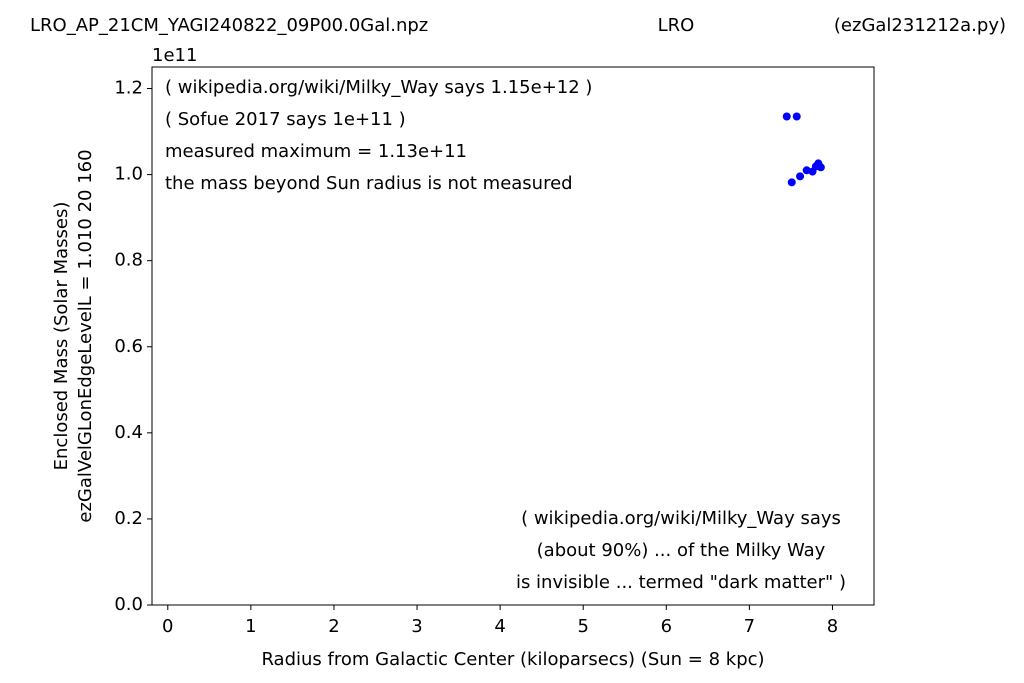 The height and width of the screenshot is (683, 1024). I want to click on y-tick-label: 0.8, so click(128, 260).